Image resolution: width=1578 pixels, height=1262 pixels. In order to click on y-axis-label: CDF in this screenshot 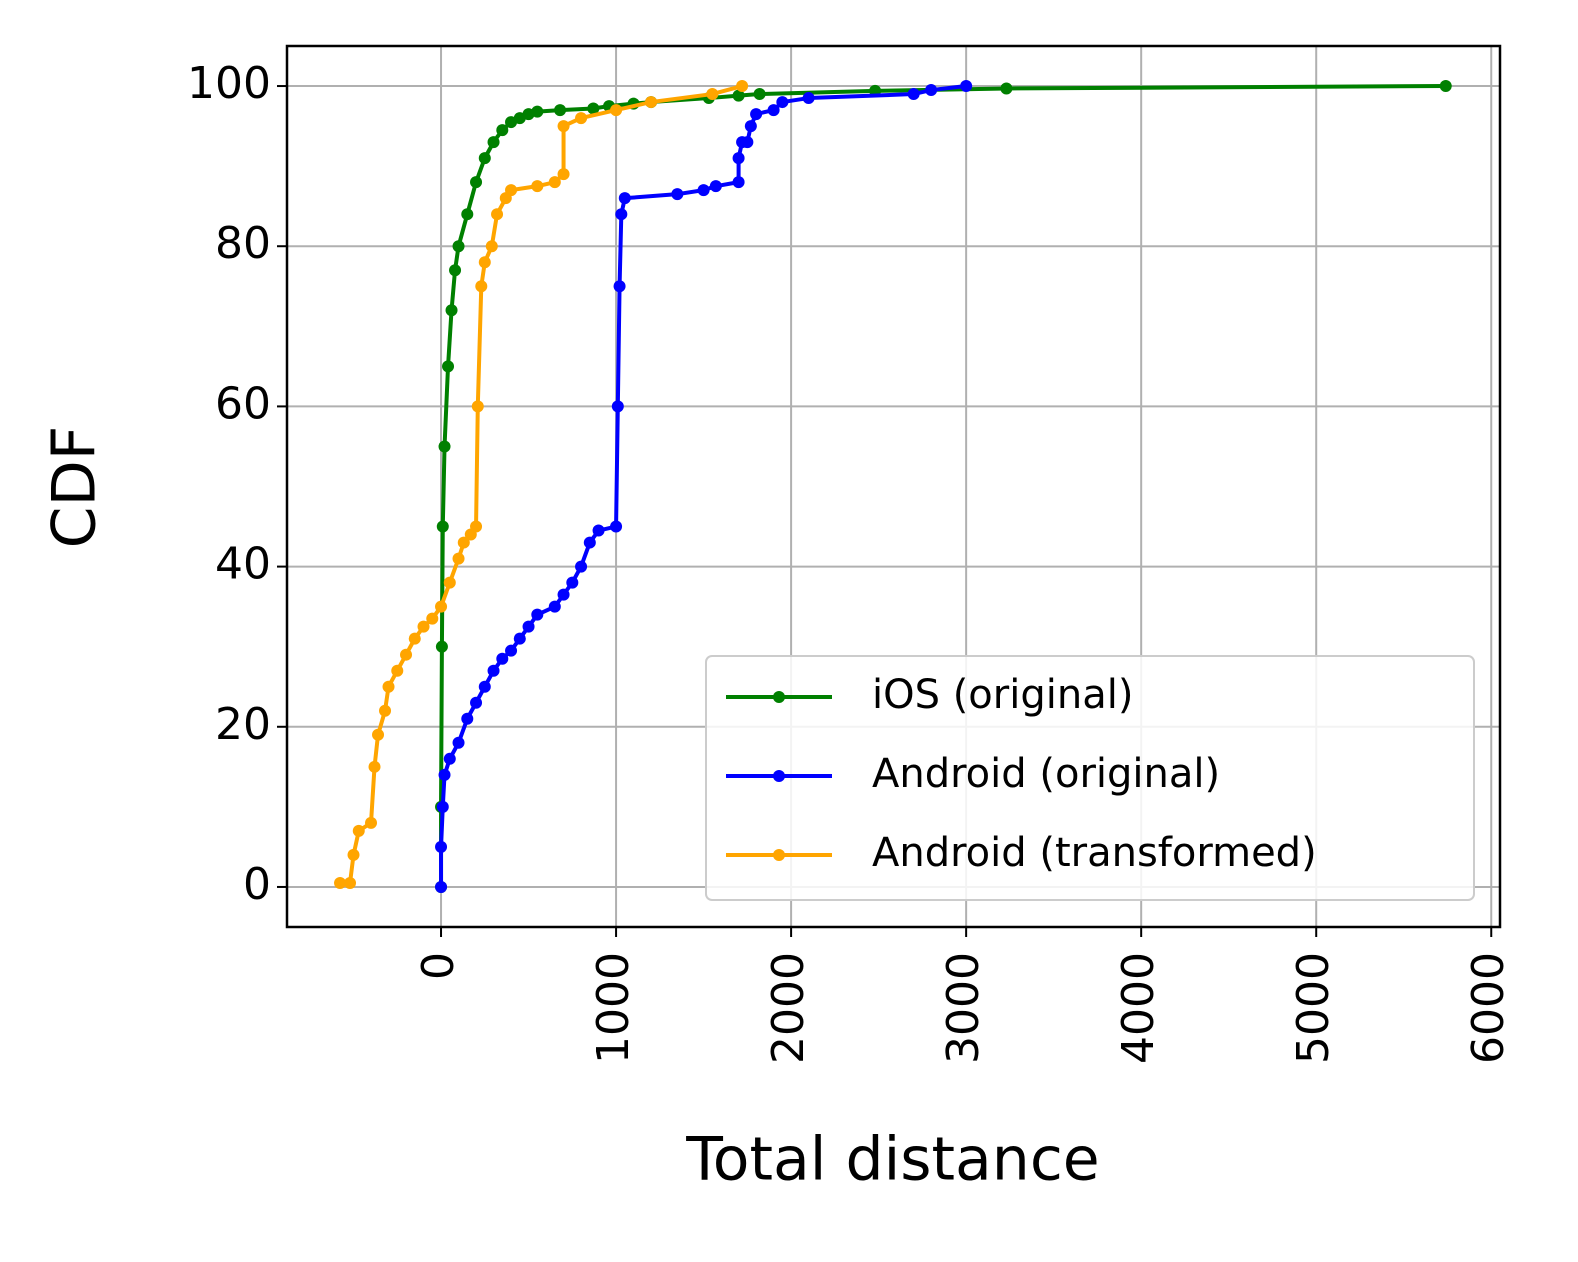, I will do `click(75, 487)`.